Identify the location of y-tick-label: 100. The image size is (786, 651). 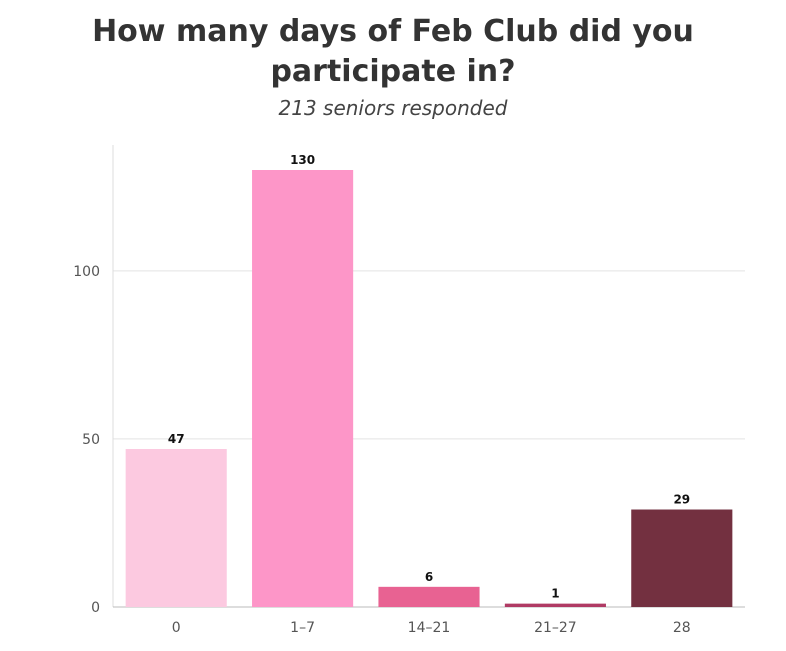
(86, 272).